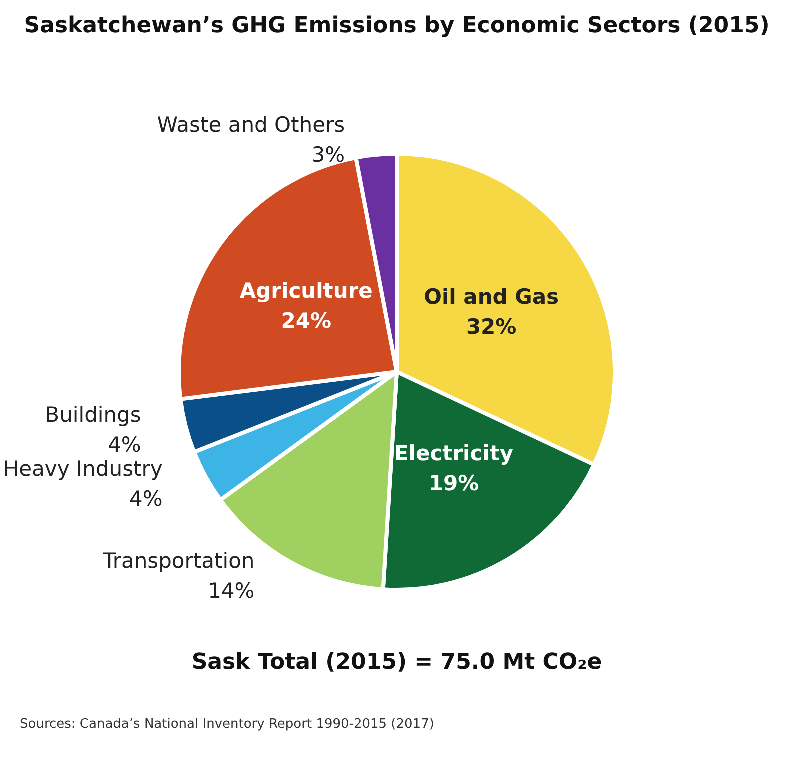 The image size is (794, 784). Describe the element at coordinates (228, 724) in the screenshot. I see `source-note: Sources: Canada’s National Inventory Report 1990-2015 (2017)` at that location.